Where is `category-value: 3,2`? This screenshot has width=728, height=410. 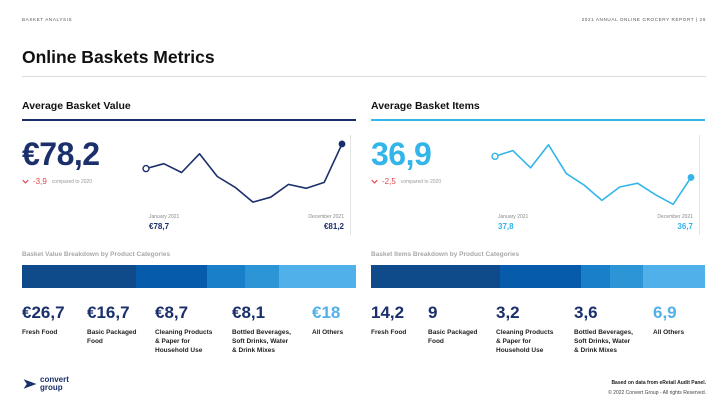
category-value: 3,2 is located at coordinates (508, 312).